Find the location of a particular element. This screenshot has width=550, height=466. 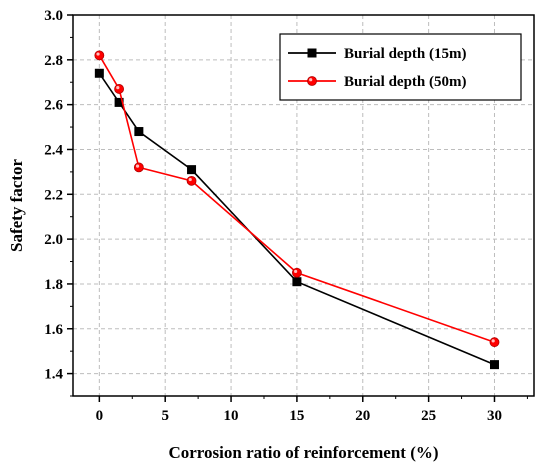

x-axis-title: Corrosion ratio of reinforcement (%) is located at coordinates (303, 452).